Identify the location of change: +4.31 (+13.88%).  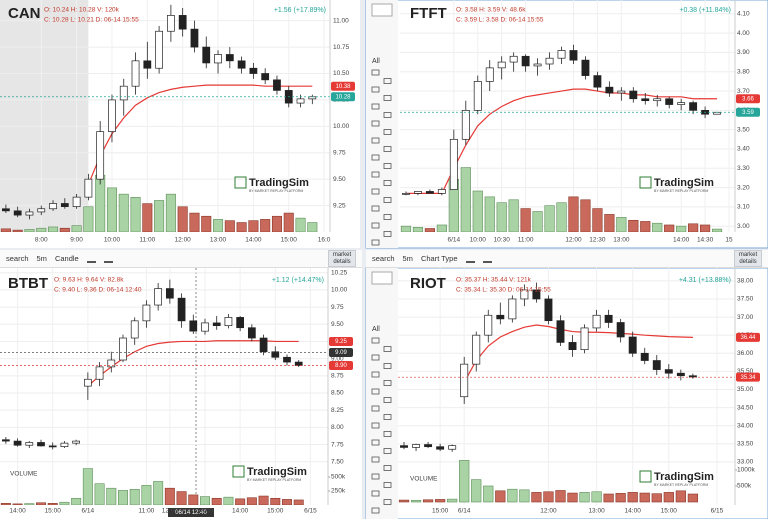
(705, 280).